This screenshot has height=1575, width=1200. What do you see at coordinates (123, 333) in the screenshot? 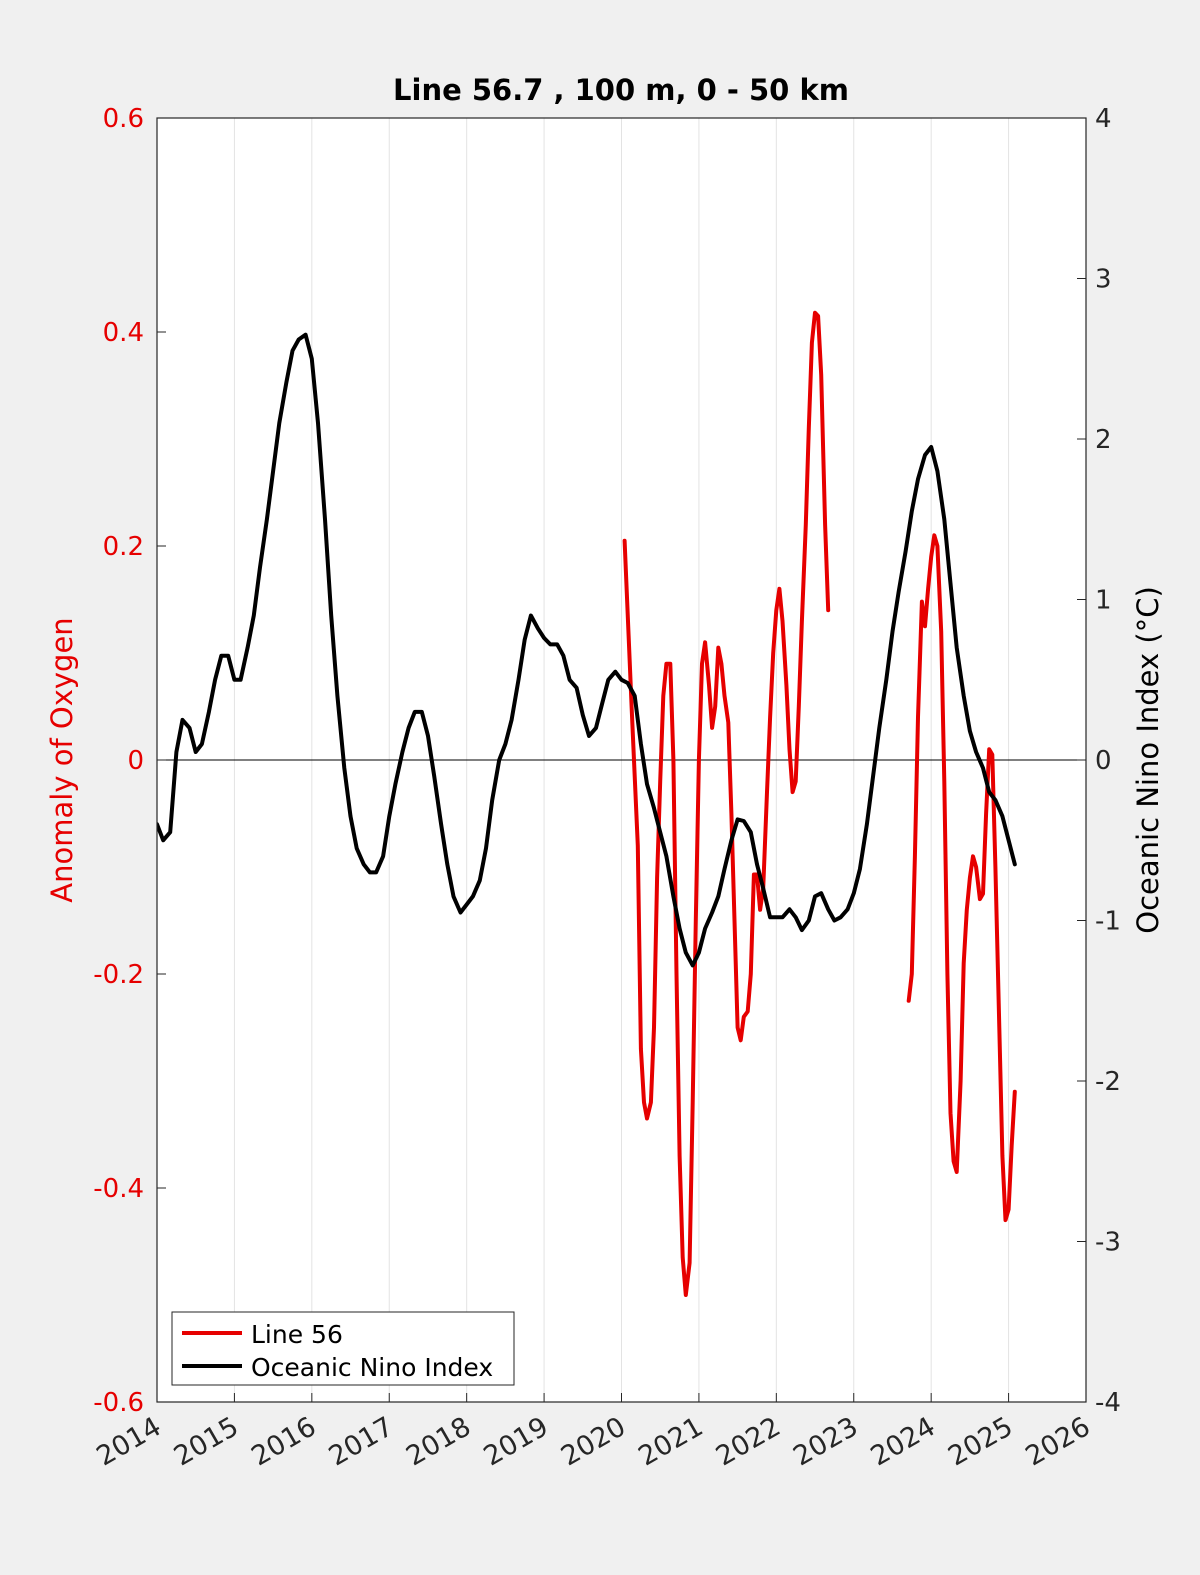
I see `y-left-tick-label: 0.4` at bounding box center [123, 333].